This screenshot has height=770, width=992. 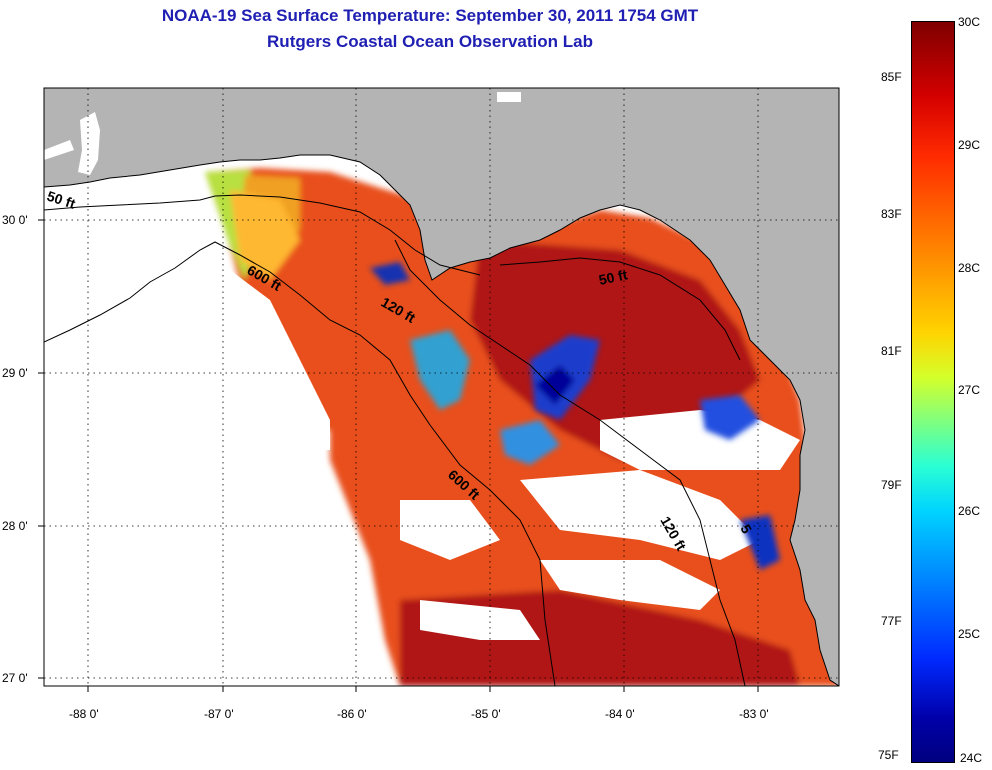 I want to click on colorbar-c-label: 25C, so click(x=969, y=634).